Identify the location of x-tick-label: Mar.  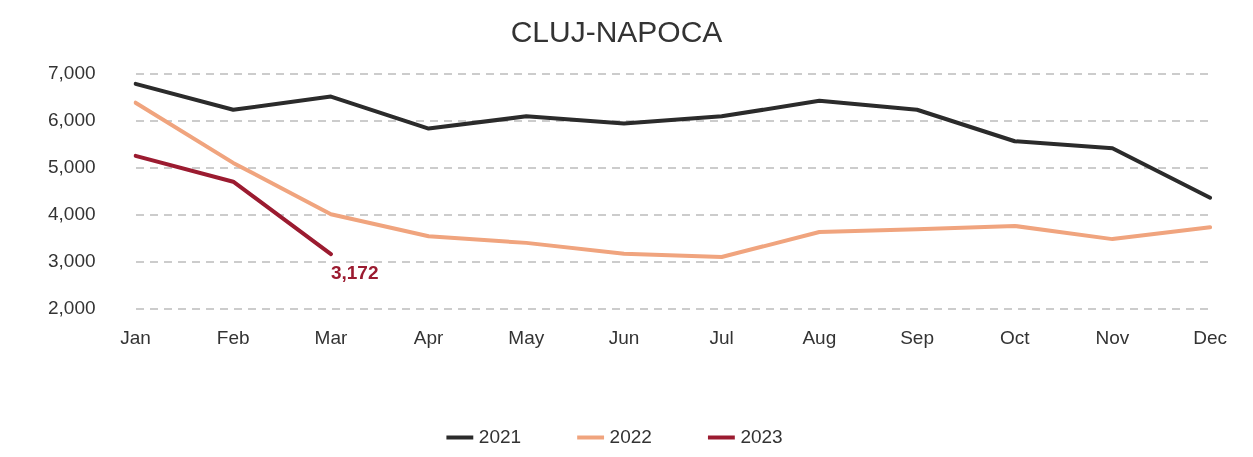
(331, 337).